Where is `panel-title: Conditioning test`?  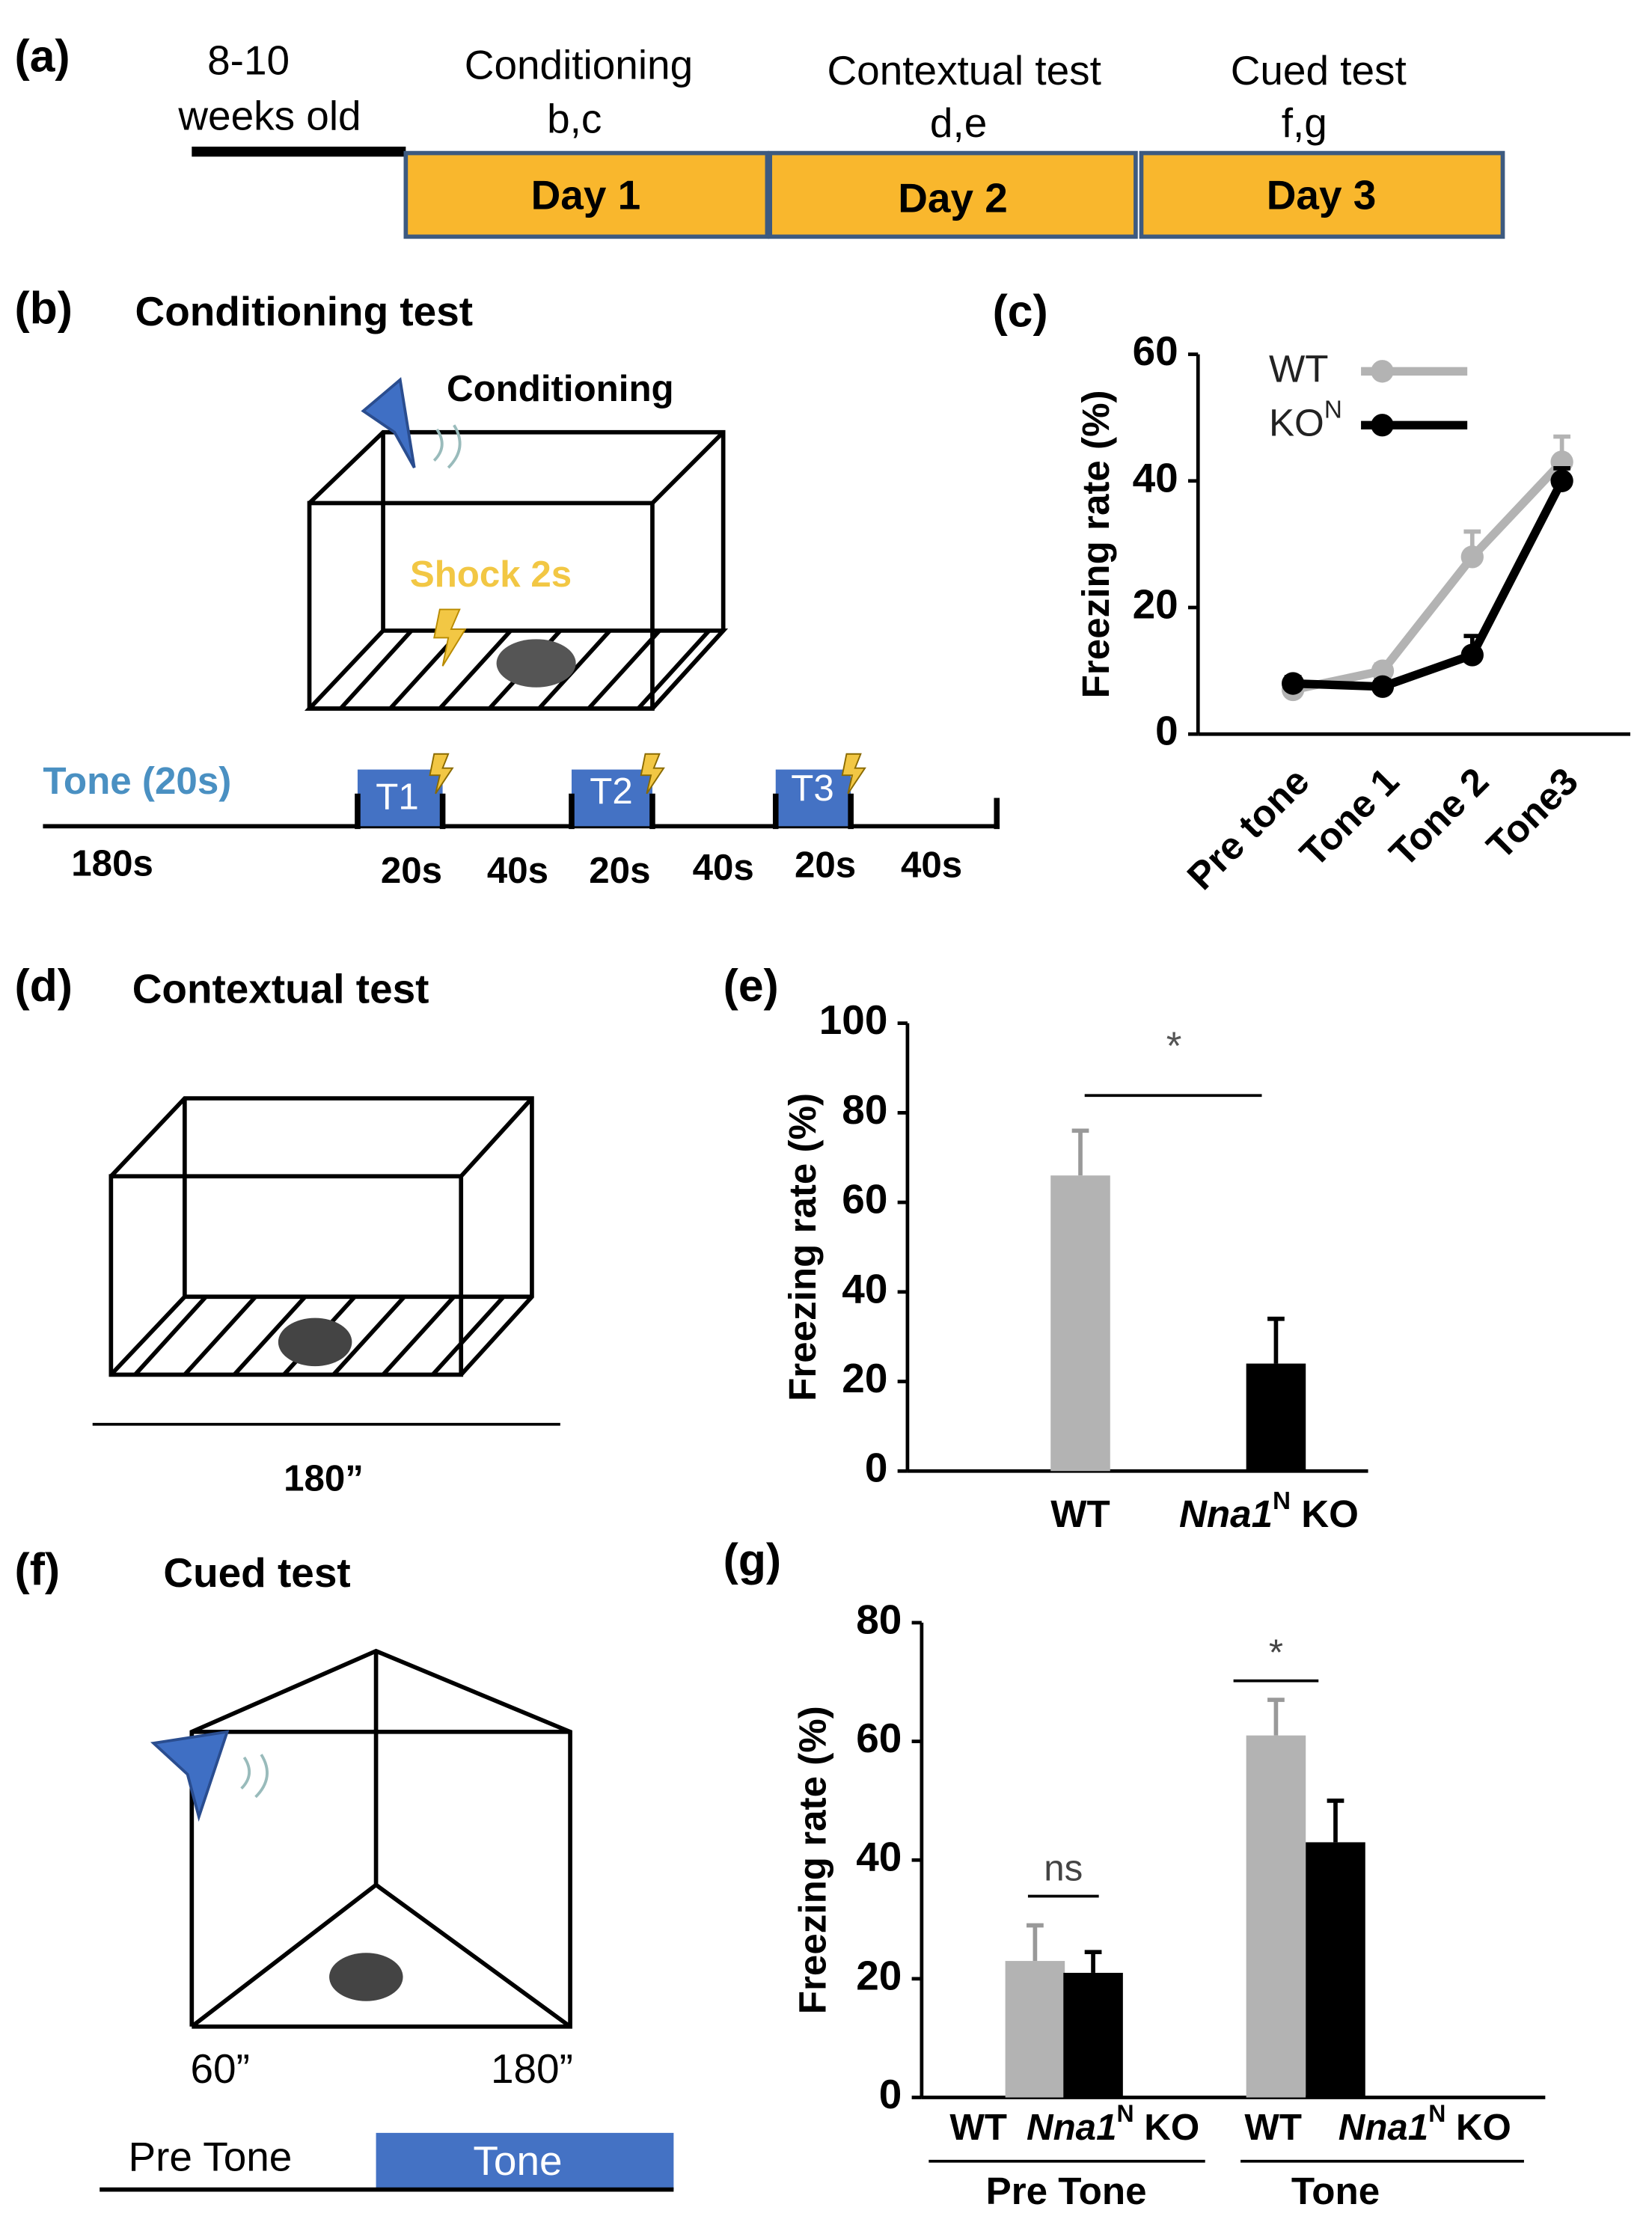 panel-title: Conditioning test is located at coordinates (304, 311).